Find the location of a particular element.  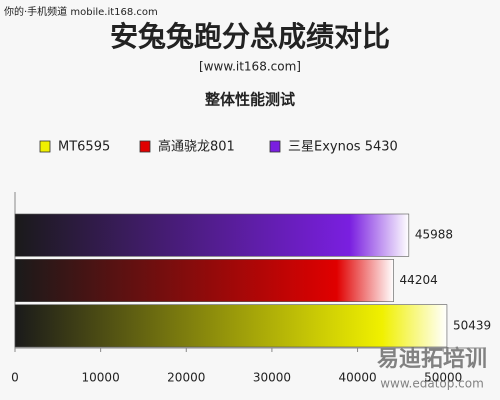

x-tick-label: 0 is located at coordinates (15, 378).